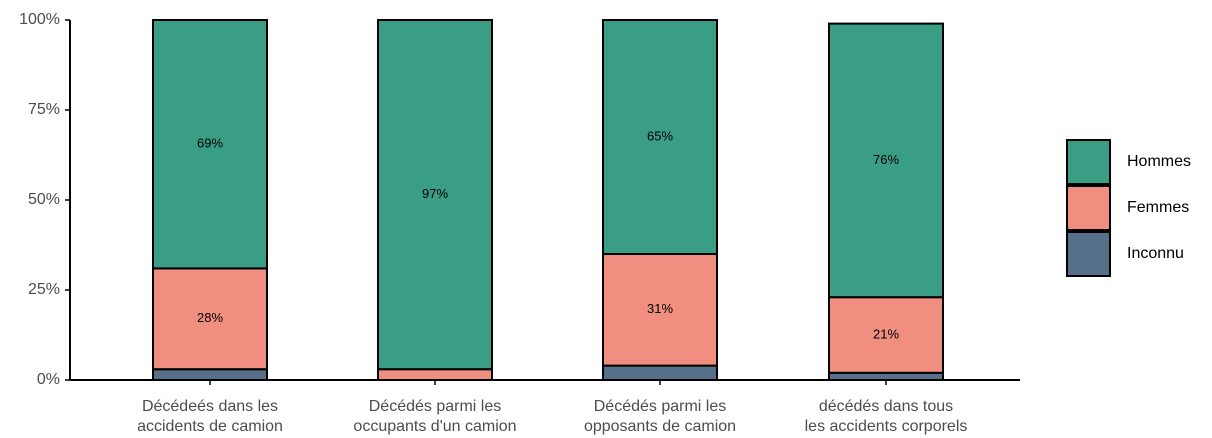 The image size is (1212, 438). What do you see at coordinates (434, 426) in the screenshot?
I see `x-tick-label: occupants d'un camion` at bounding box center [434, 426].